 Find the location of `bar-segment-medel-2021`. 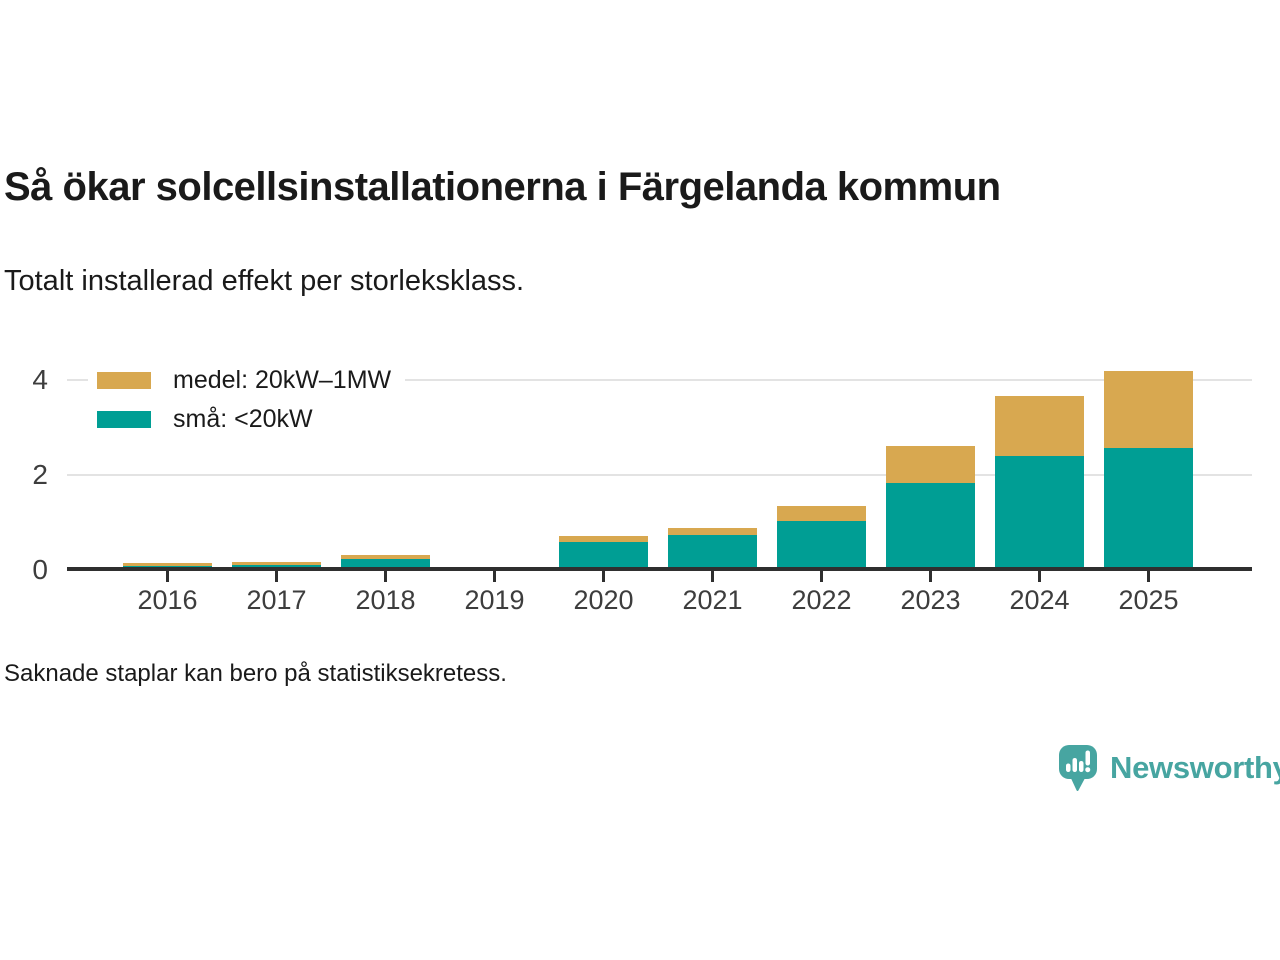

bar-segment-medel-2021 is located at coordinates (712, 531).